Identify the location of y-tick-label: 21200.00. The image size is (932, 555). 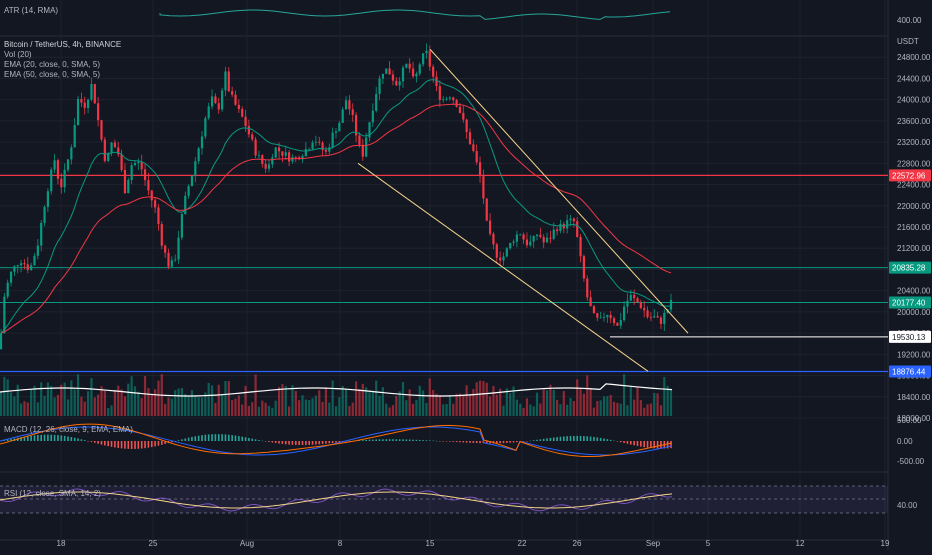
(914, 248).